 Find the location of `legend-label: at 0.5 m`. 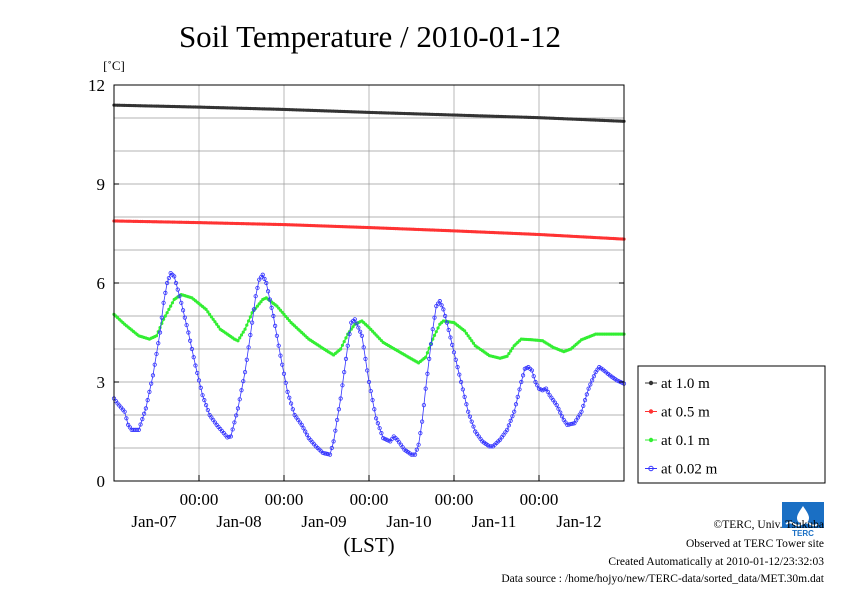

legend-label: at 0.5 m is located at coordinates (685, 413).